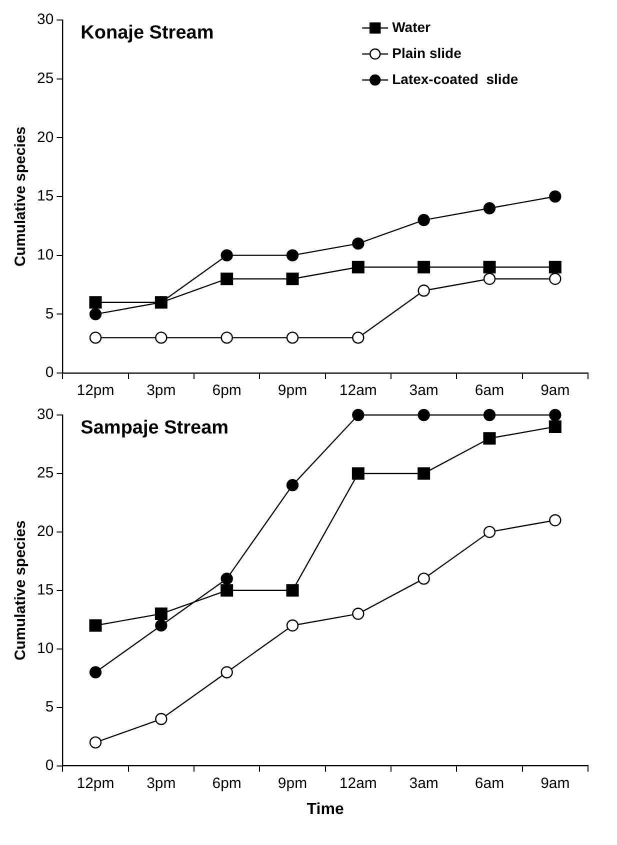 The image size is (617, 845). Describe the element at coordinates (147, 33) in the screenshot. I see `chart-title: Konaje Stream` at that location.